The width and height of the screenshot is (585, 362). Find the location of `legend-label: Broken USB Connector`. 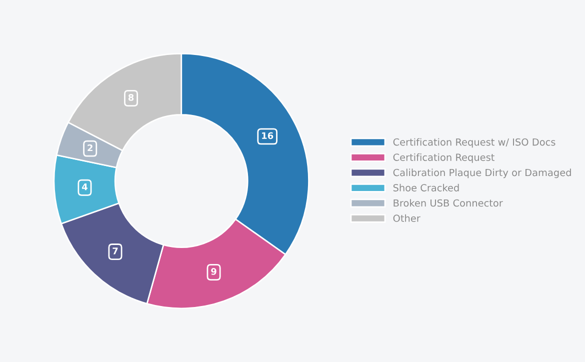

legend-label: Broken USB Connector is located at coordinates (448, 203).